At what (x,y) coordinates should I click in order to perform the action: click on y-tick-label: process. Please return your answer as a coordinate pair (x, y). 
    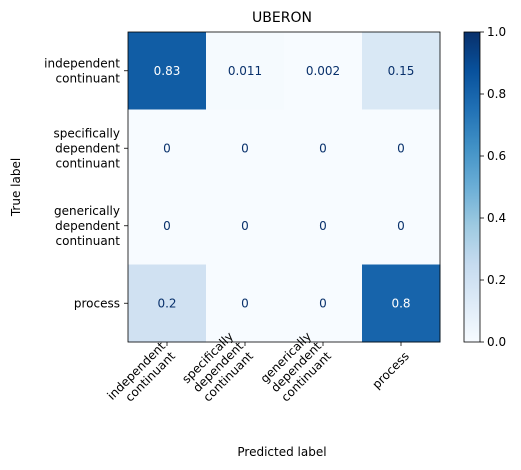
    Looking at the image, I should click on (97, 303).